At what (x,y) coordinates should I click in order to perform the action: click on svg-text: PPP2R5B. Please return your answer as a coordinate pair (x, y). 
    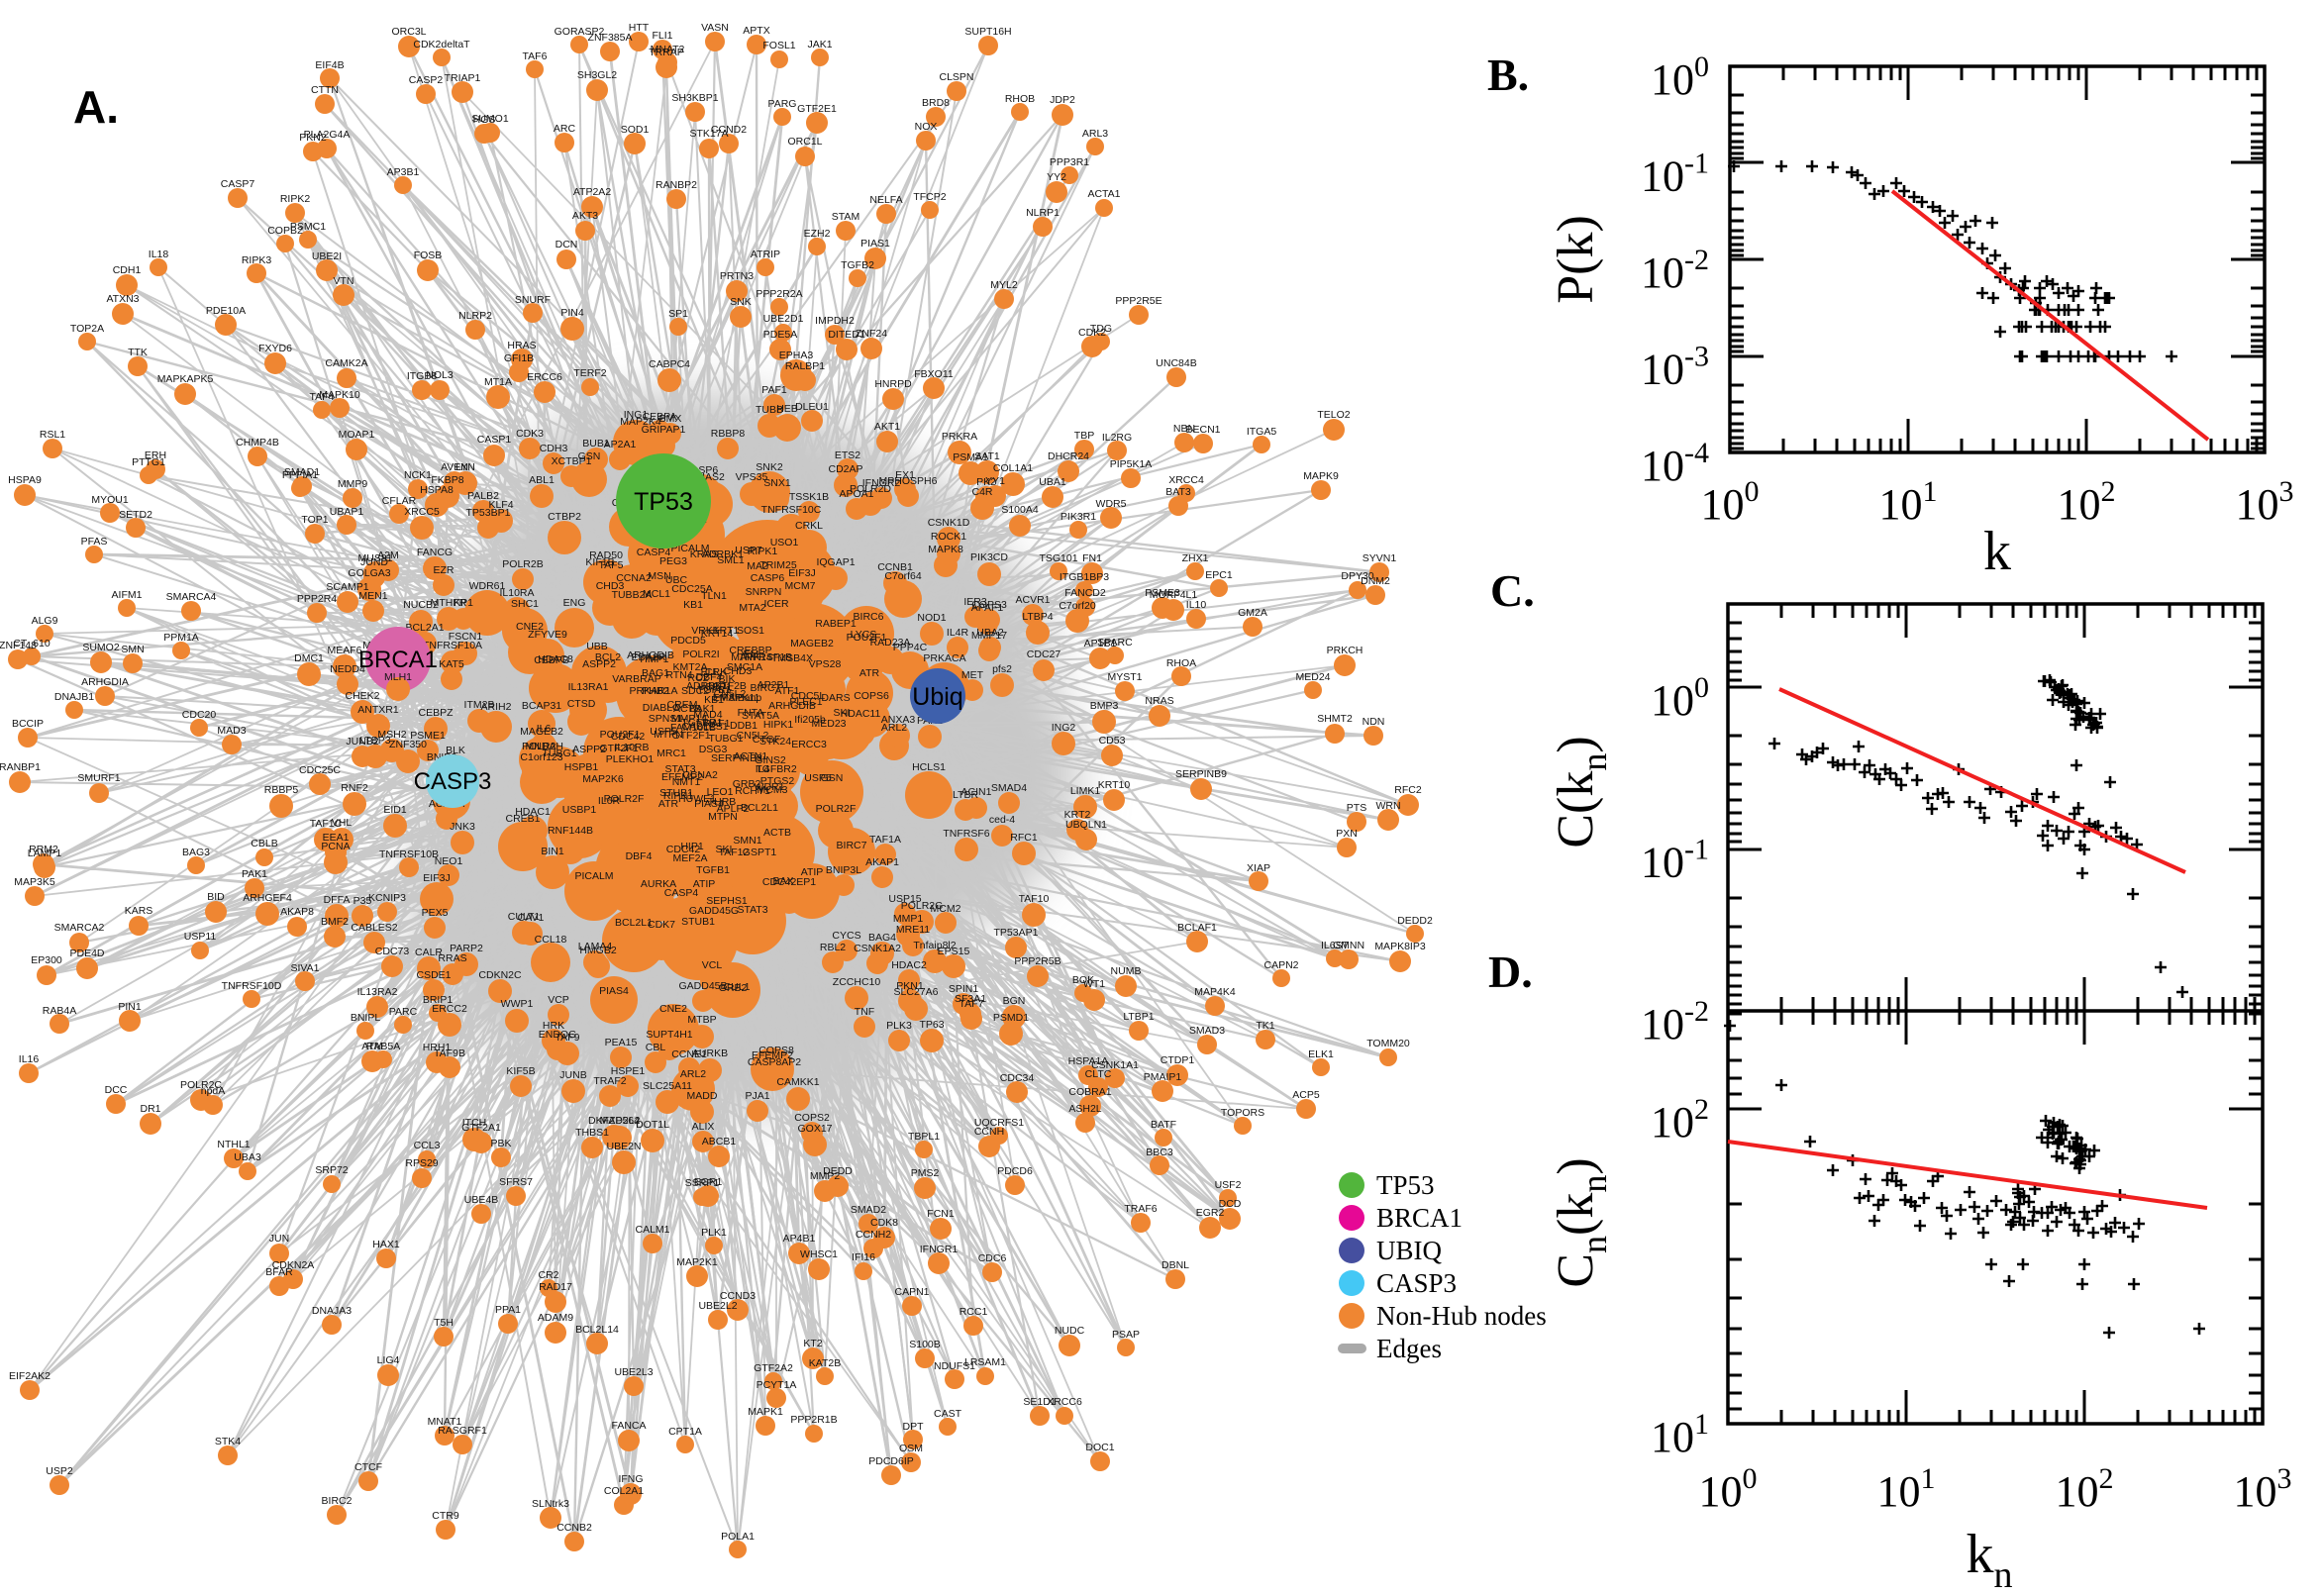
    Looking at the image, I should click on (1037, 961).